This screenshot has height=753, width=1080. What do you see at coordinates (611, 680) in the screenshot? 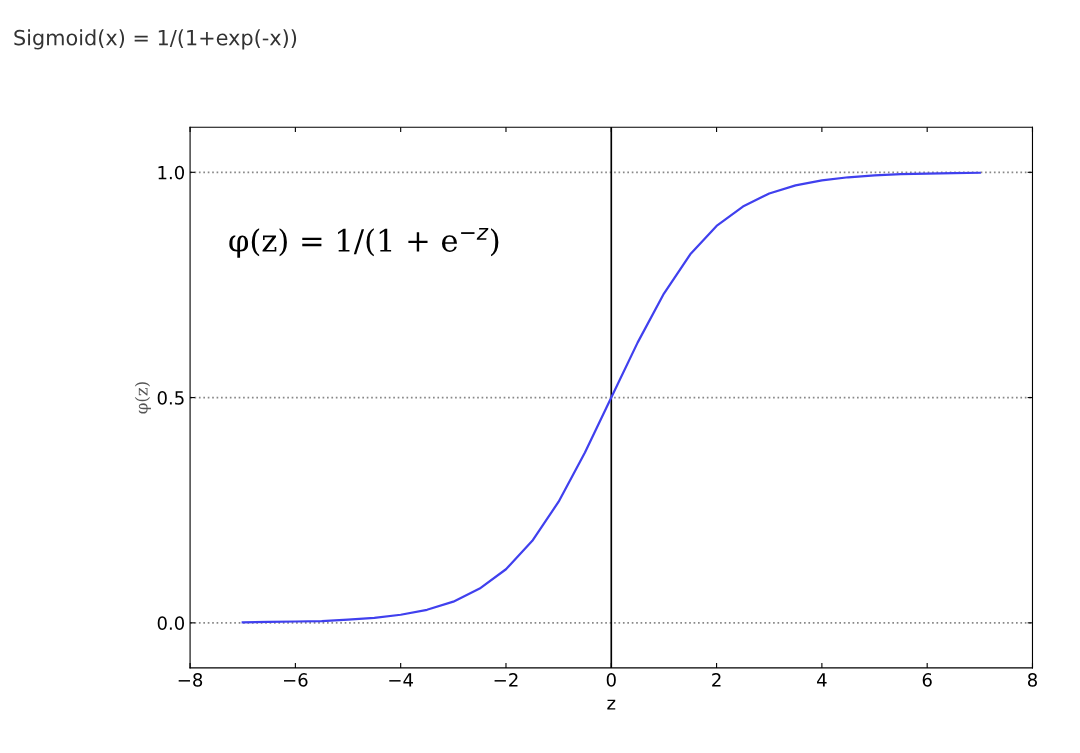
I see `x-tick-label: 0` at bounding box center [611, 680].